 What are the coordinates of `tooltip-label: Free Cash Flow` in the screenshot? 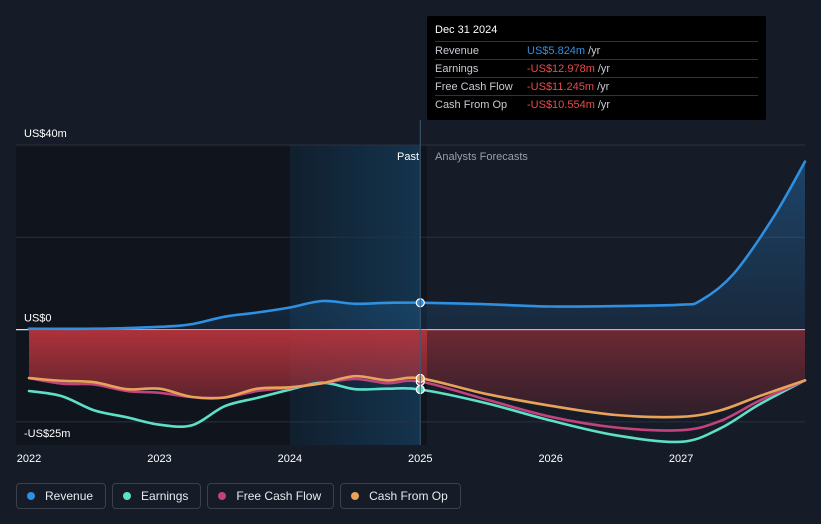 It's located at (474, 86).